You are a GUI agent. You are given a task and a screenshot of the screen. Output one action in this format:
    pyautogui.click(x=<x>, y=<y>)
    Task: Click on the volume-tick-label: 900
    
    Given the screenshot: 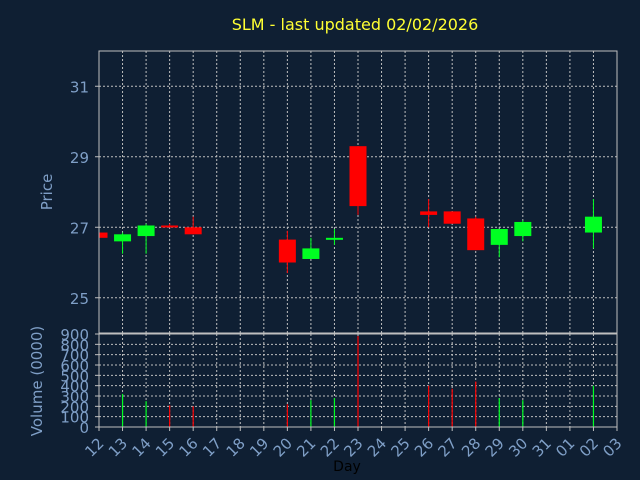 What is the action you would take?
    pyautogui.click(x=74, y=335)
    